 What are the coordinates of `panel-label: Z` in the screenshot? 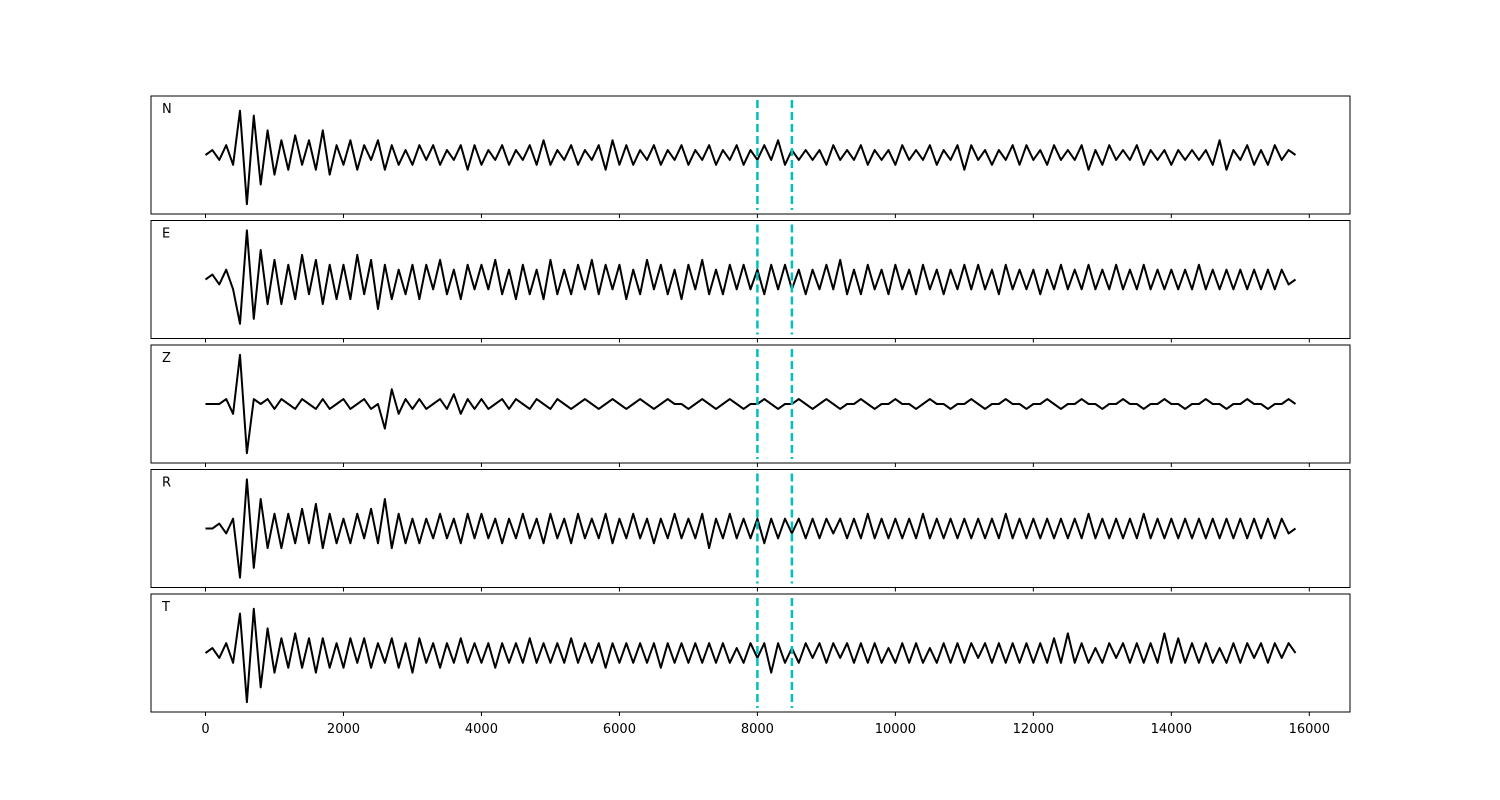 It's located at (166, 358).